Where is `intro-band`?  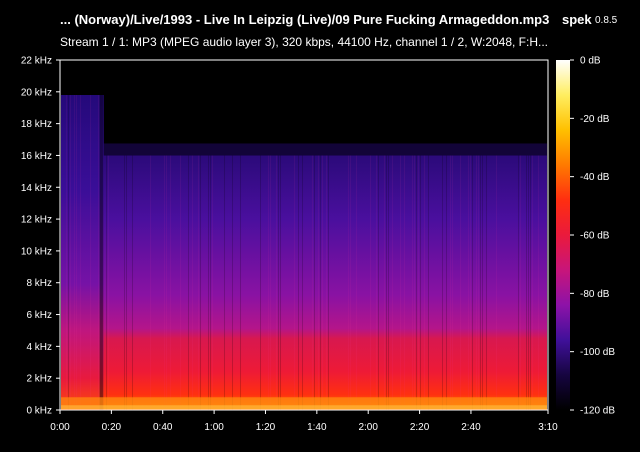 intro-band is located at coordinates (82, 252).